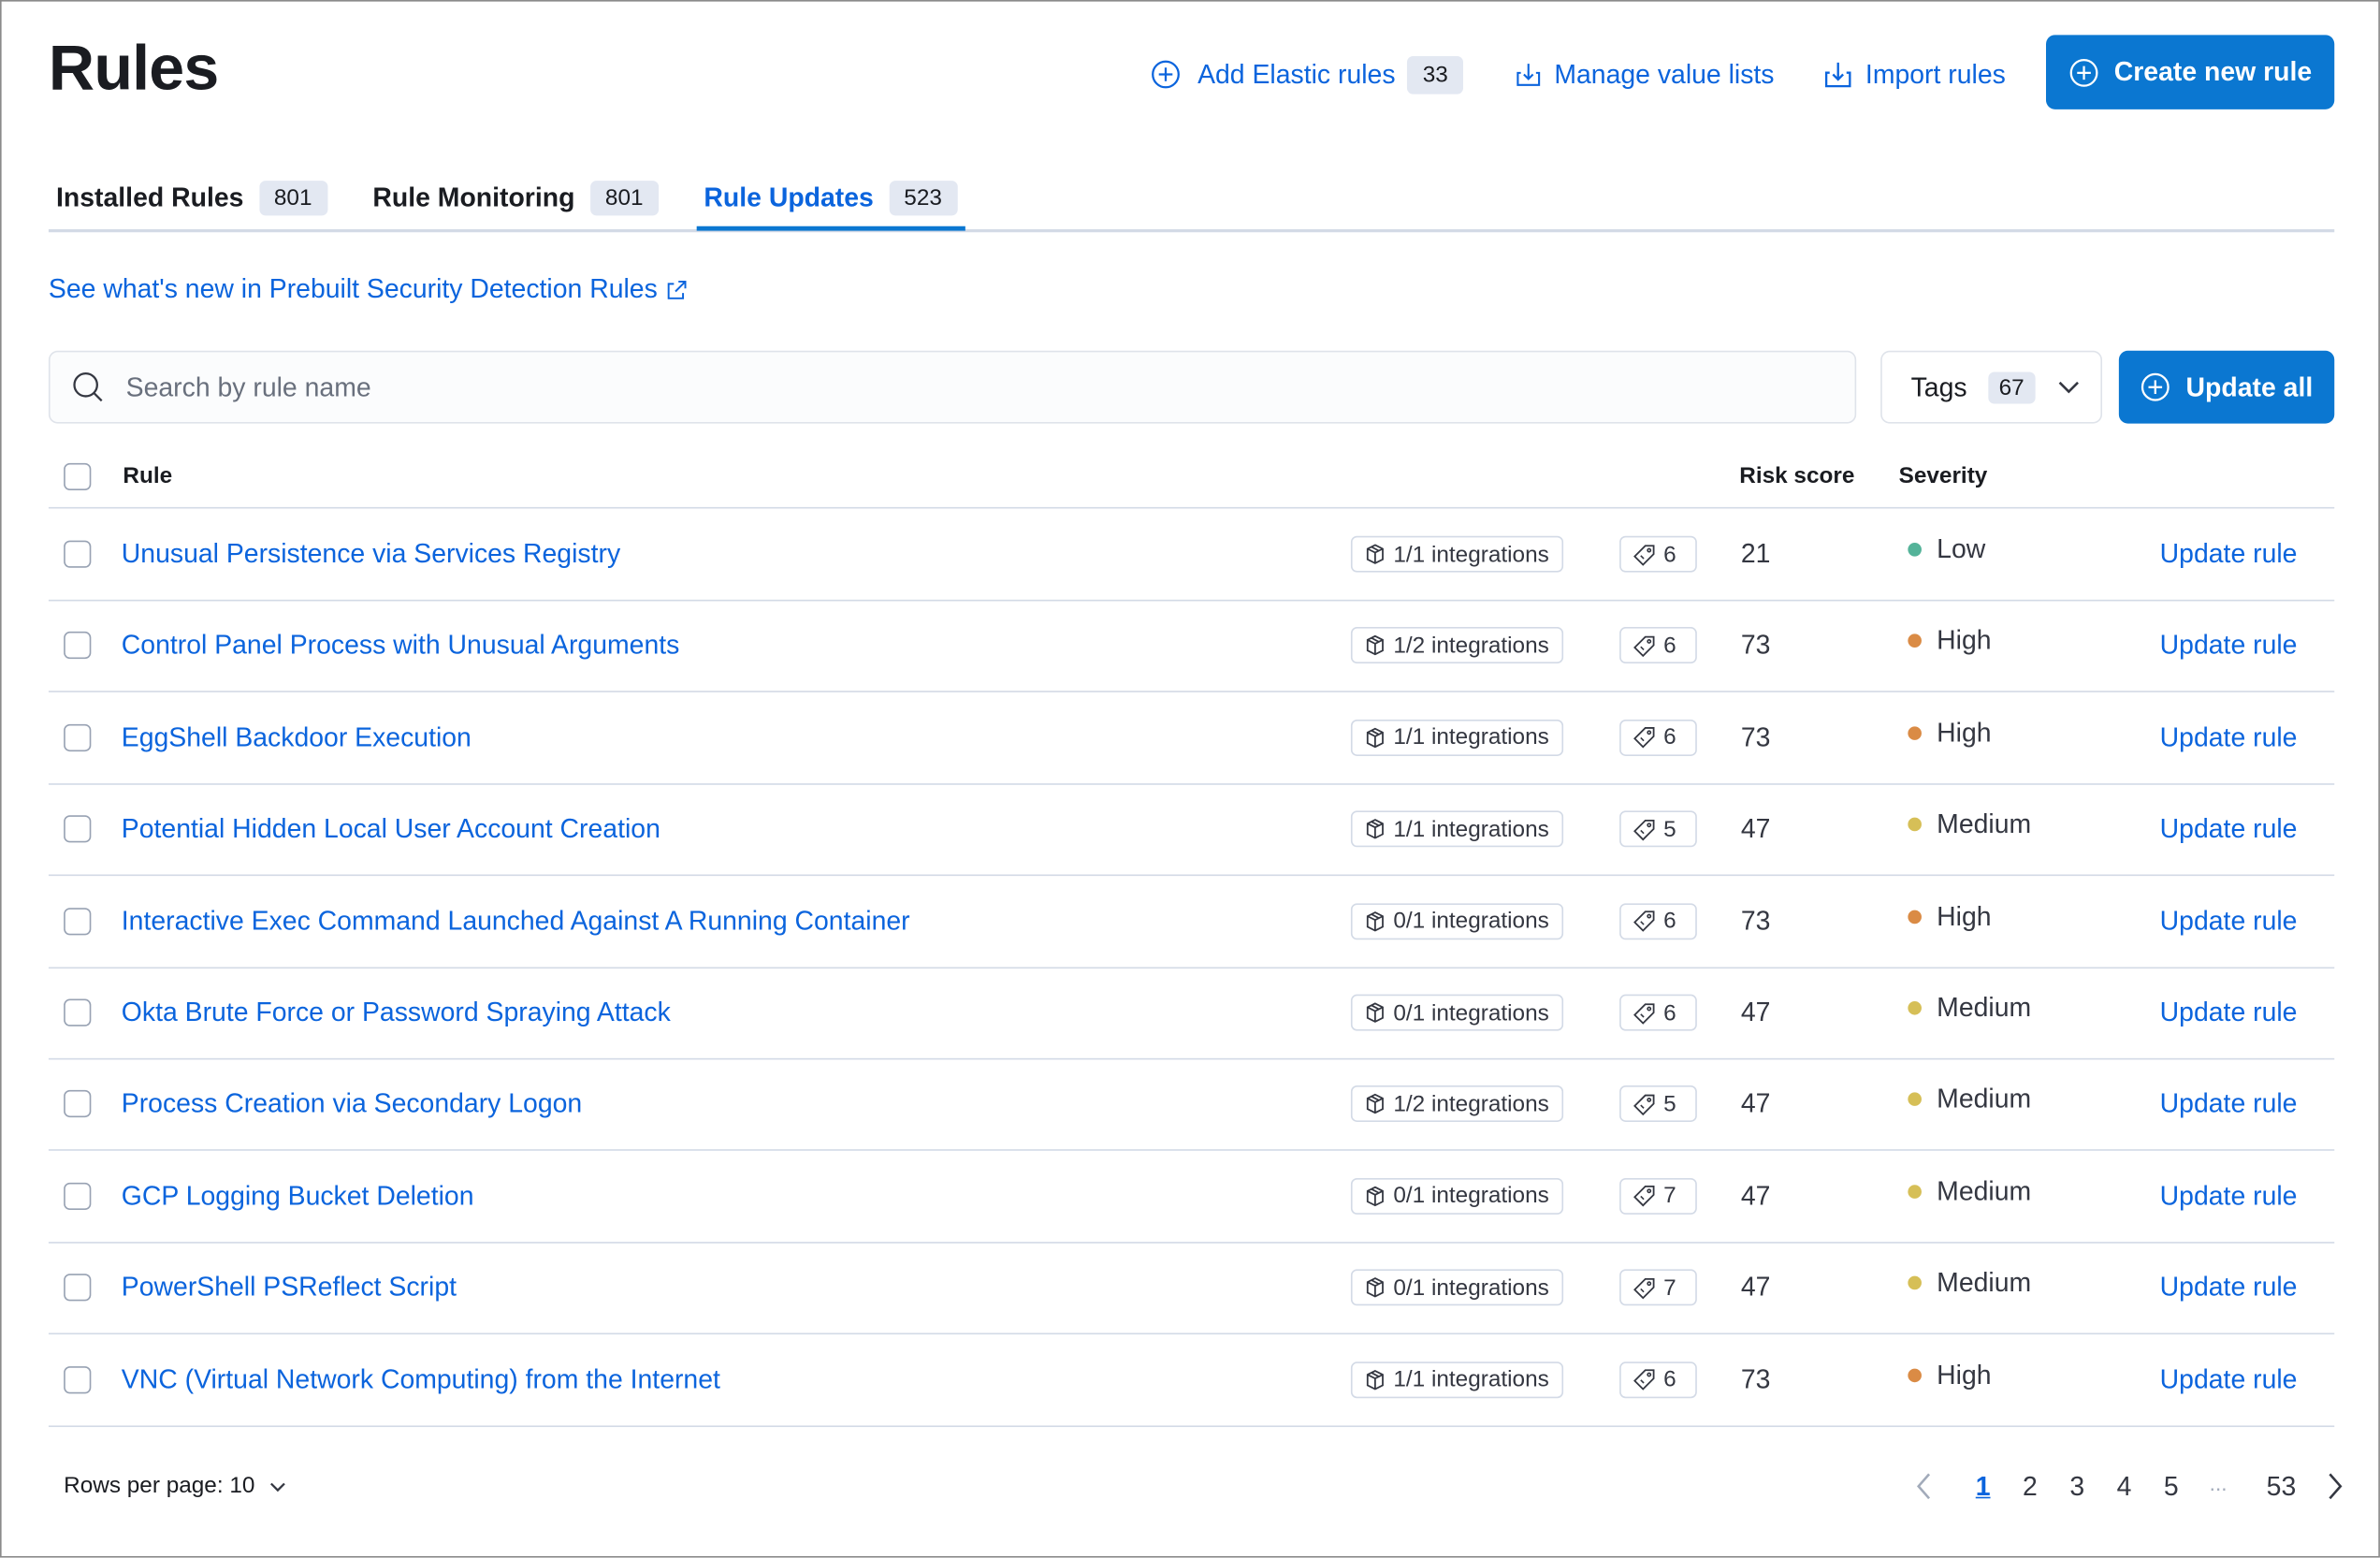  What do you see at coordinates (830, 200) in the screenshot?
I see `tab-rule-updates: Rule Updates 523` at bounding box center [830, 200].